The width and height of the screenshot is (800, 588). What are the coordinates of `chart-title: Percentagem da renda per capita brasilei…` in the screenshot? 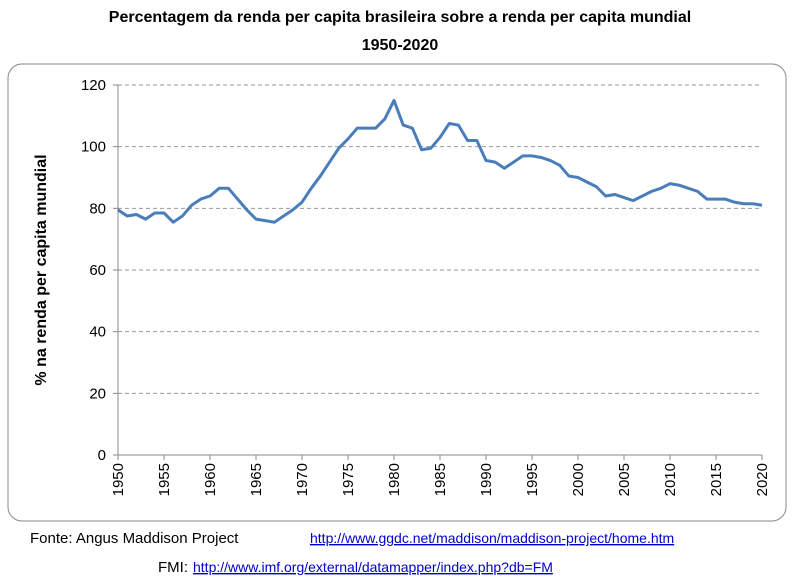 It's located at (400, 17).